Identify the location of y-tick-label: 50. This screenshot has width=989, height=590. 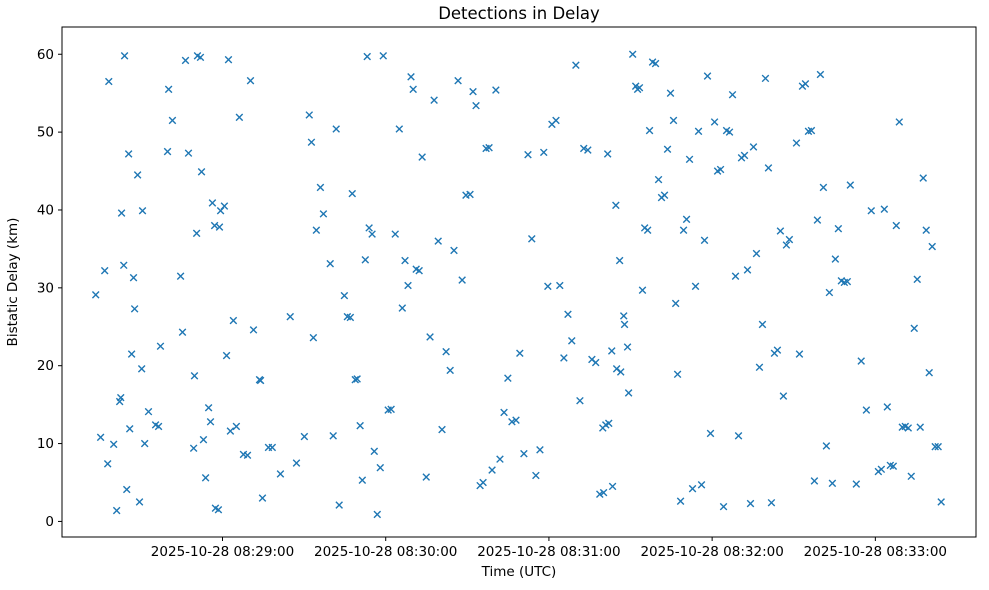
(45, 133).